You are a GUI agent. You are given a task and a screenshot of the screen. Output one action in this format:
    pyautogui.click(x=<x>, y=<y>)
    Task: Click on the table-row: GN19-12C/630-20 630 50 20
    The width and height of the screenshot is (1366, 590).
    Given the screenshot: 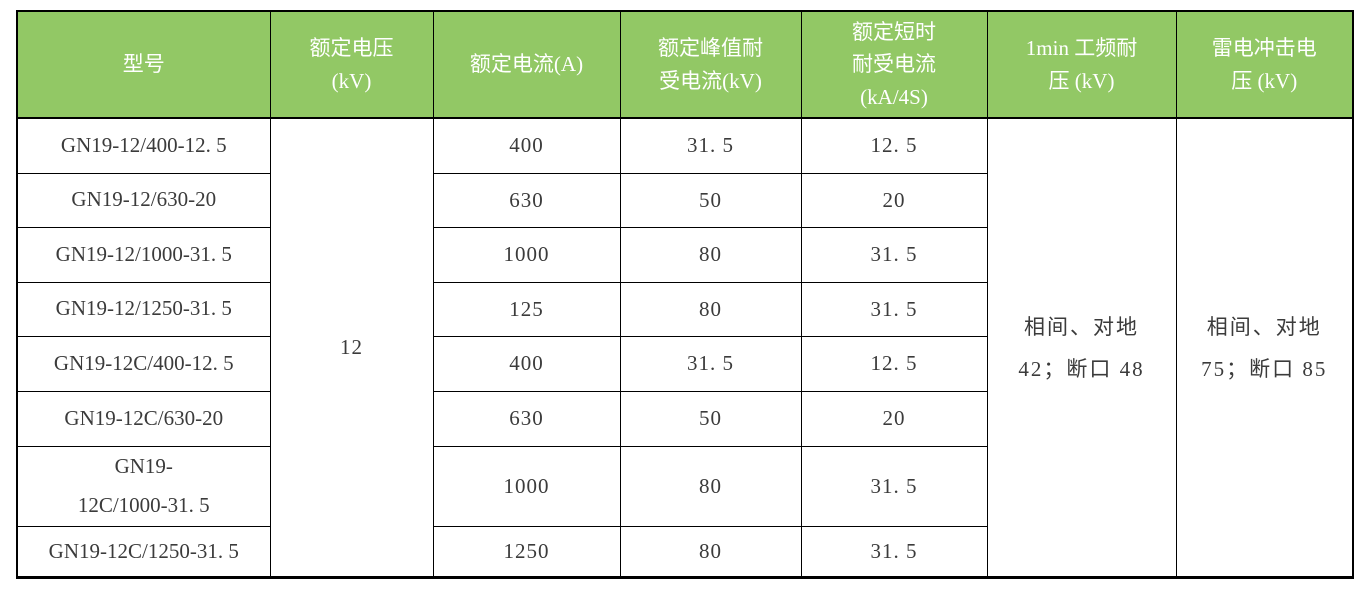 What is the action you would take?
    pyautogui.click(x=684, y=418)
    